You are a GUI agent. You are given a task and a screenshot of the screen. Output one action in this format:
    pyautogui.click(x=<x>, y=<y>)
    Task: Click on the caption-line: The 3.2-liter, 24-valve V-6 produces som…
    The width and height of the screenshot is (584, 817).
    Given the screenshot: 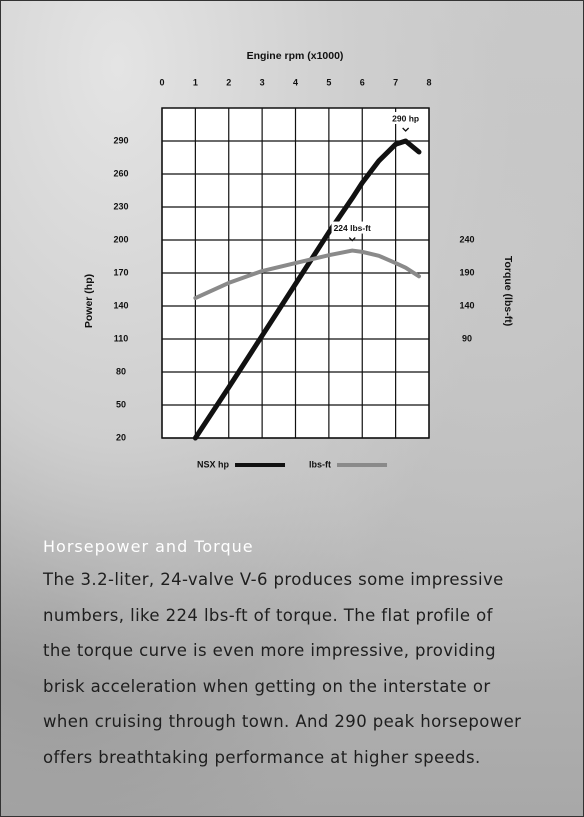 What is the action you would take?
    pyautogui.click(x=273, y=579)
    